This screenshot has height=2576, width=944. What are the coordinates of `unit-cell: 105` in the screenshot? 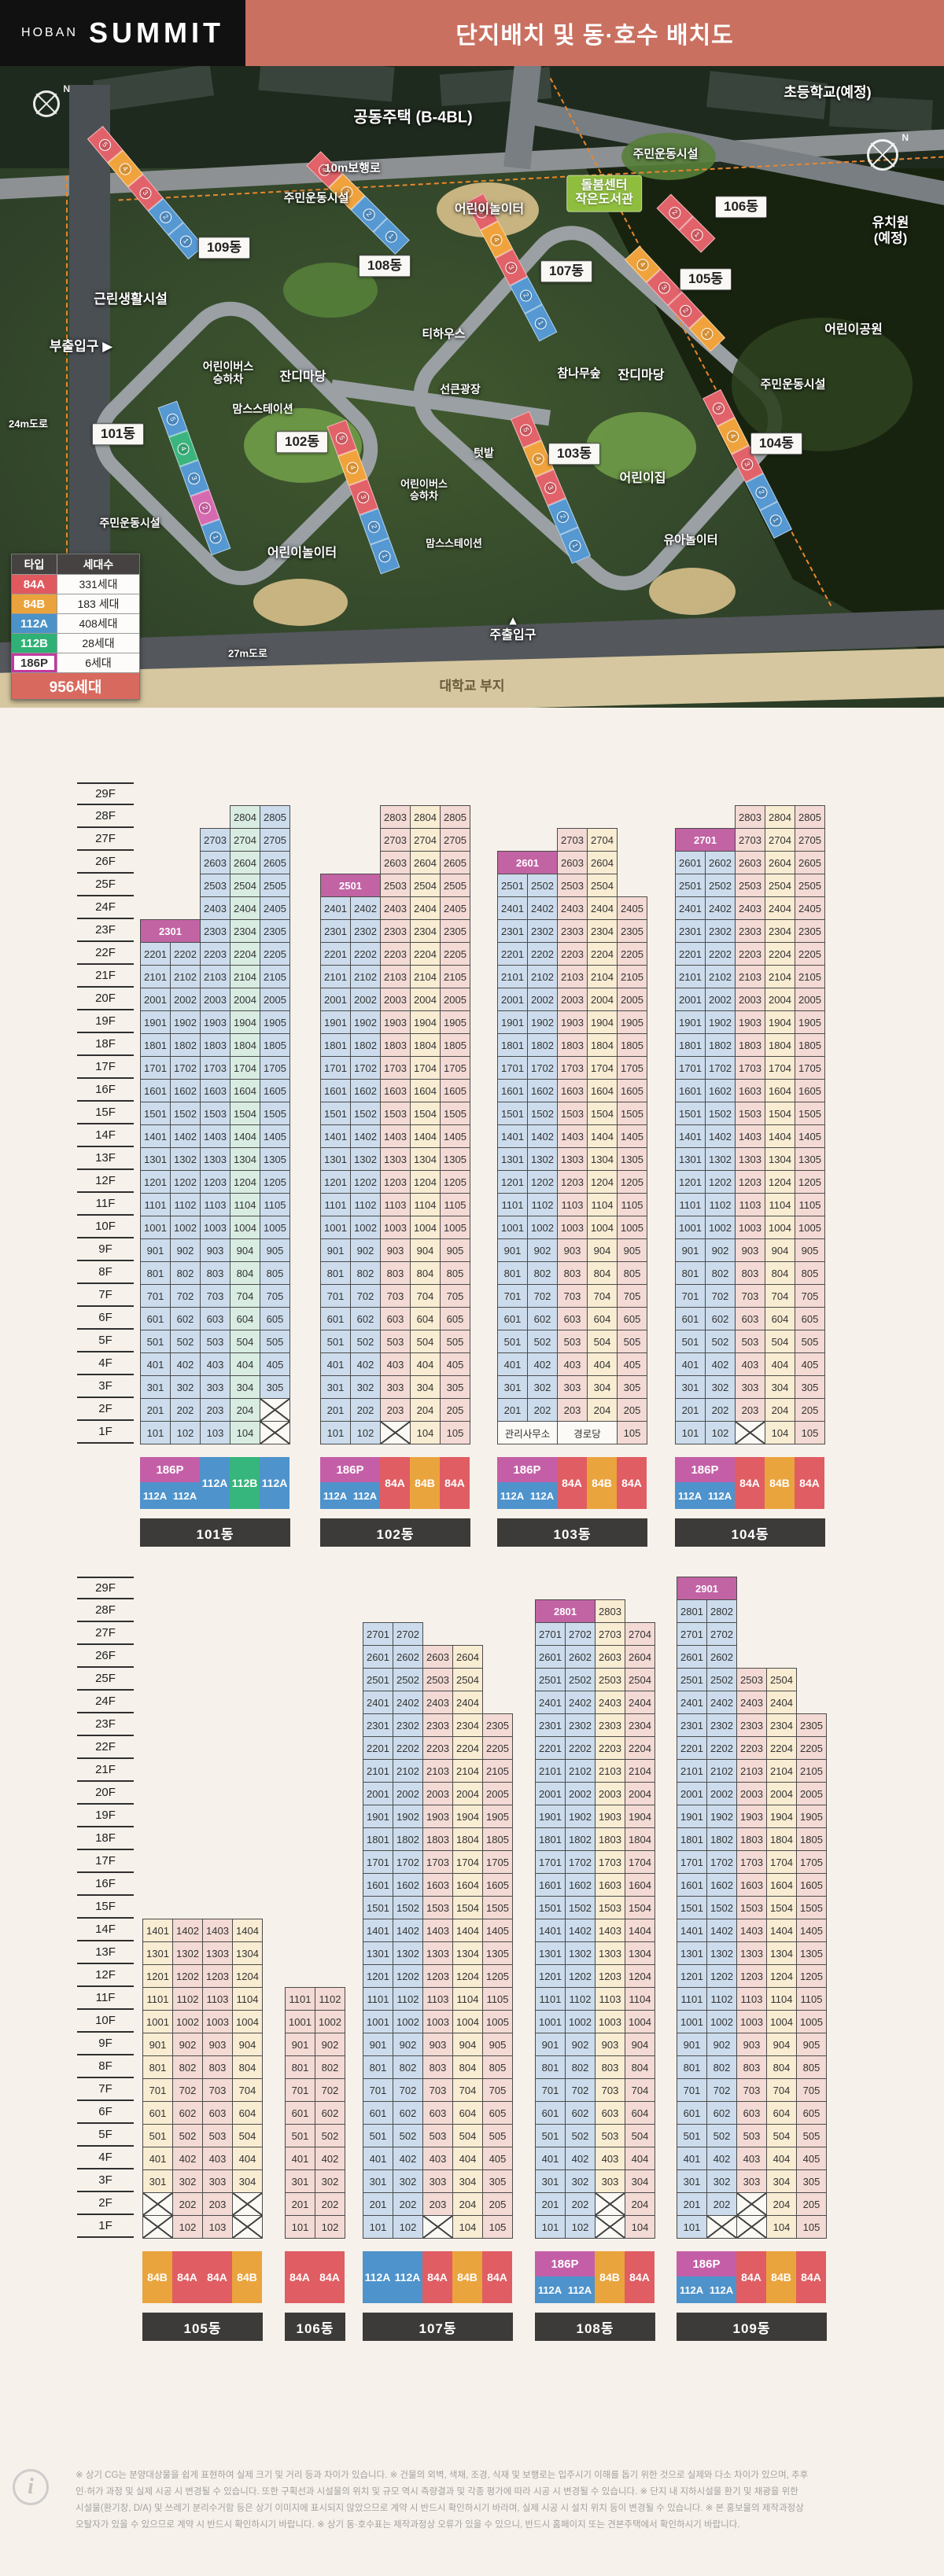 It's located at (497, 2227).